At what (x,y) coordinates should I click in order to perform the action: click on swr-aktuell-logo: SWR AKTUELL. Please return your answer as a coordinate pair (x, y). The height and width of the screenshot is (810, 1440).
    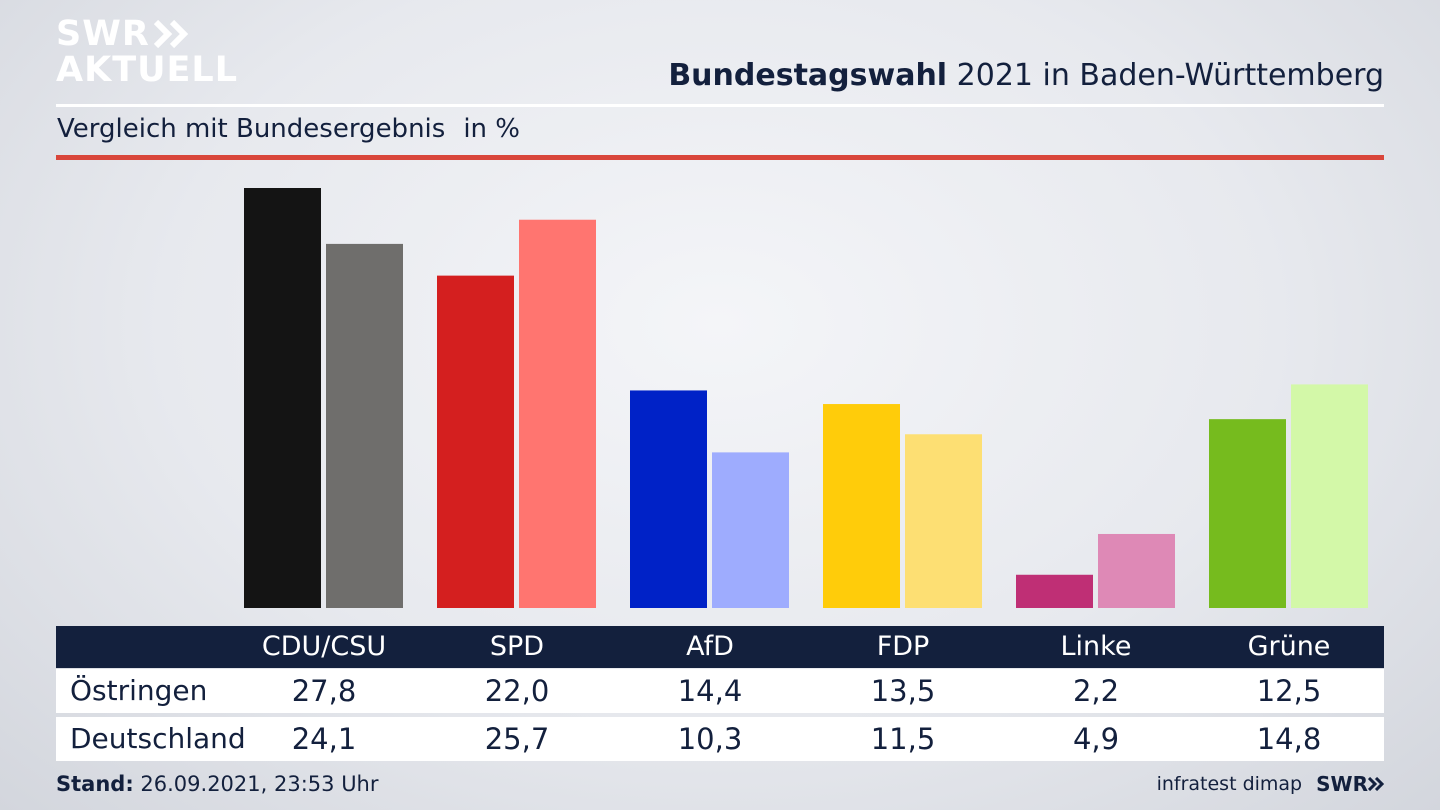
    Looking at the image, I should click on (147, 52).